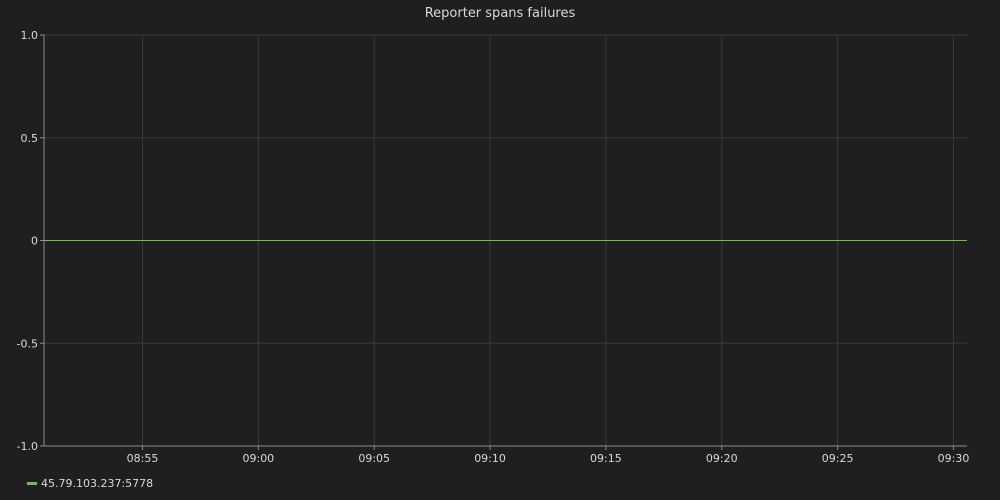  Describe the element at coordinates (27, 446) in the screenshot. I see `y-tick-label: -1.0` at that location.